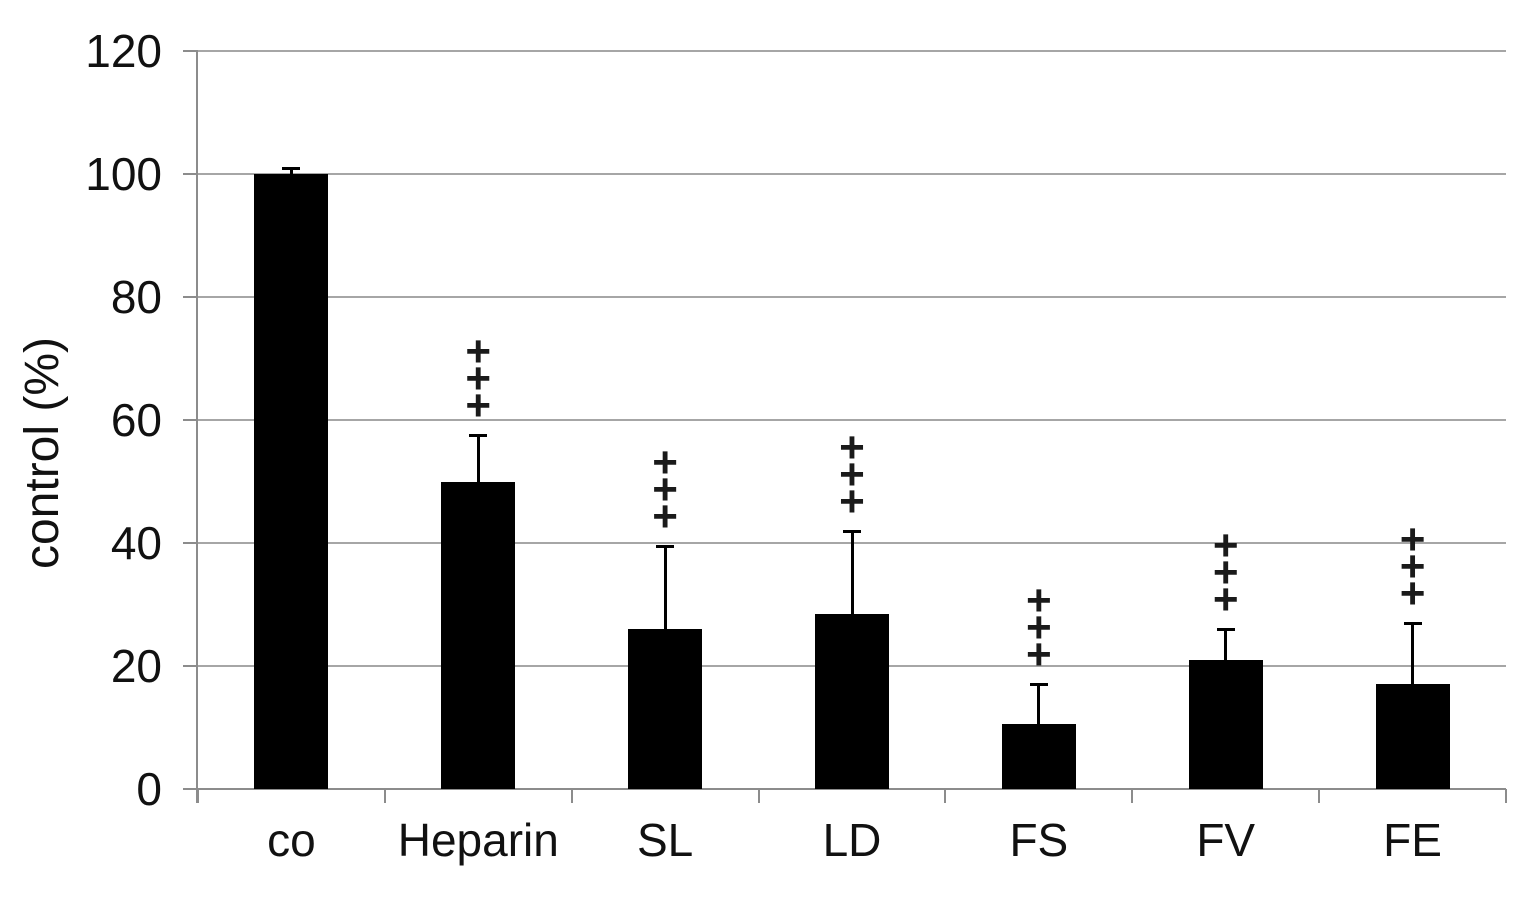 The height and width of the screenshot is (906, 1531). What do you see at coordinates (136, 297) in the screenshot?
I see `y-tick-label: 80` at bounding box center [136, 297].